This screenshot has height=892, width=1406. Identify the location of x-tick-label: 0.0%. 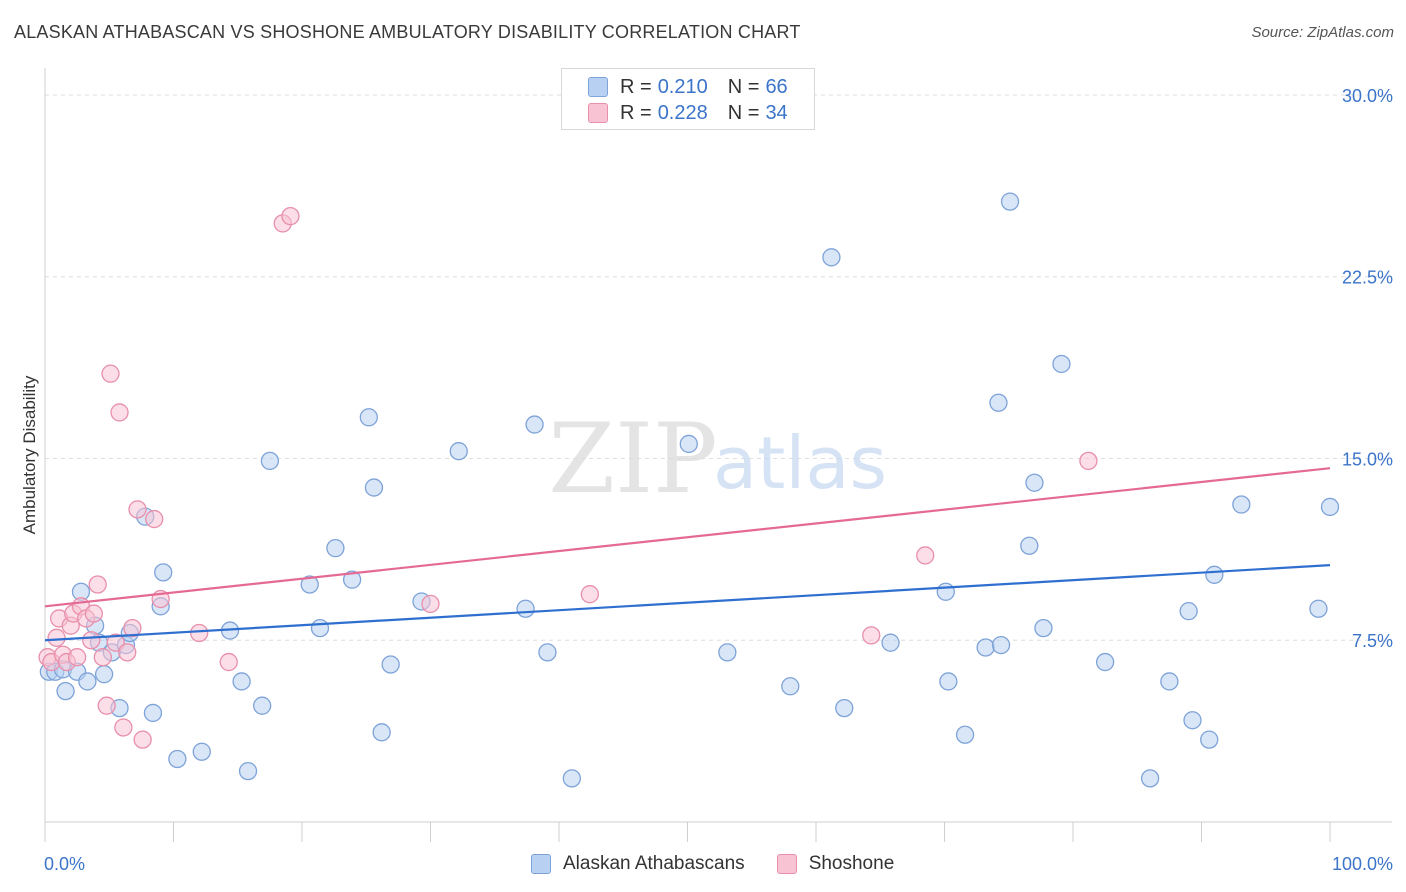
(64, 864).